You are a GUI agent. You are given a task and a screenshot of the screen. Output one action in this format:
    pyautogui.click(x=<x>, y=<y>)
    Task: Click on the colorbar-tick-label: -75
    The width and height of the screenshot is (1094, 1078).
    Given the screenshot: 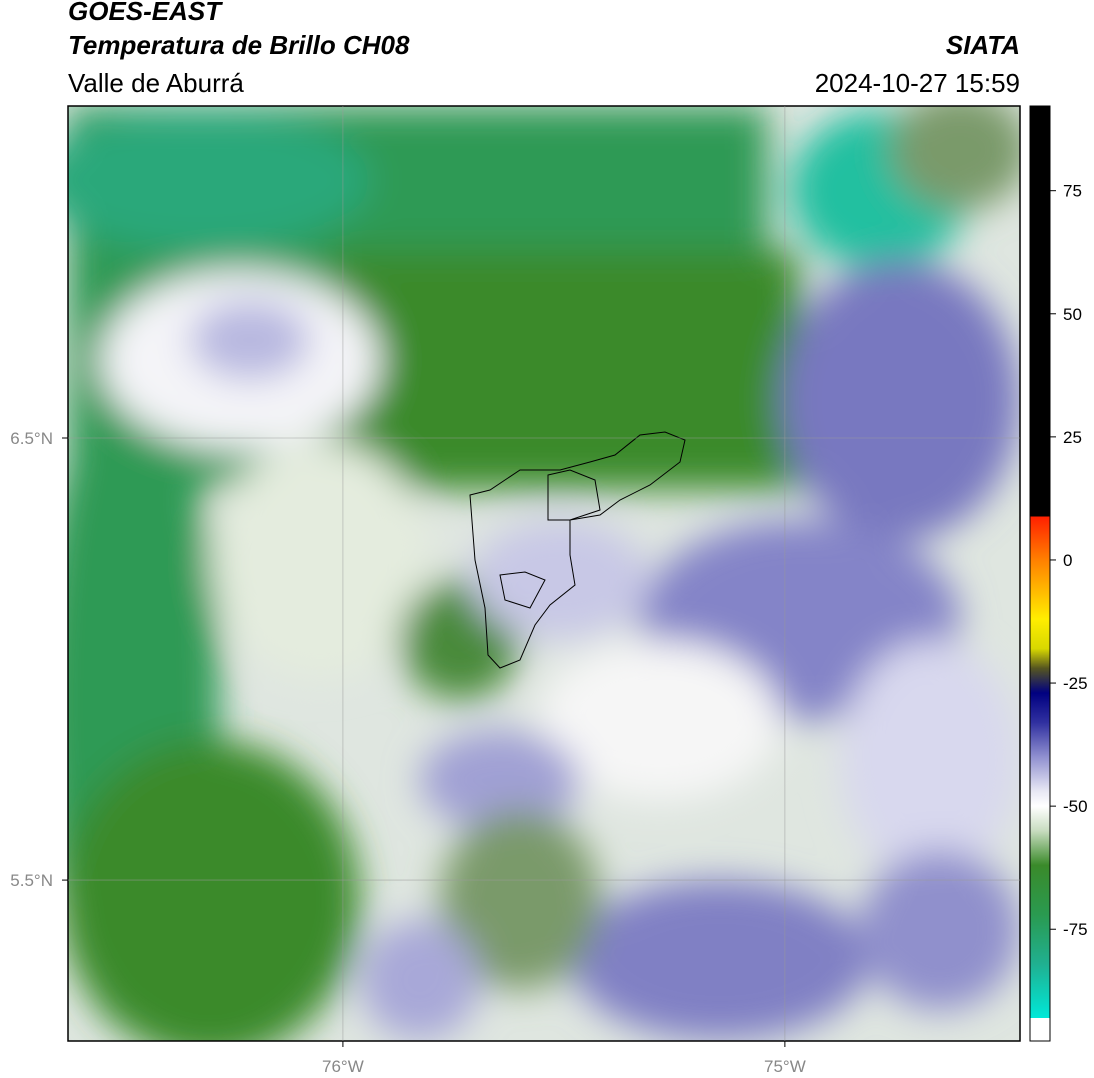 What is the action you would take?
    pyautogui.click(x=1075, y=929)
    